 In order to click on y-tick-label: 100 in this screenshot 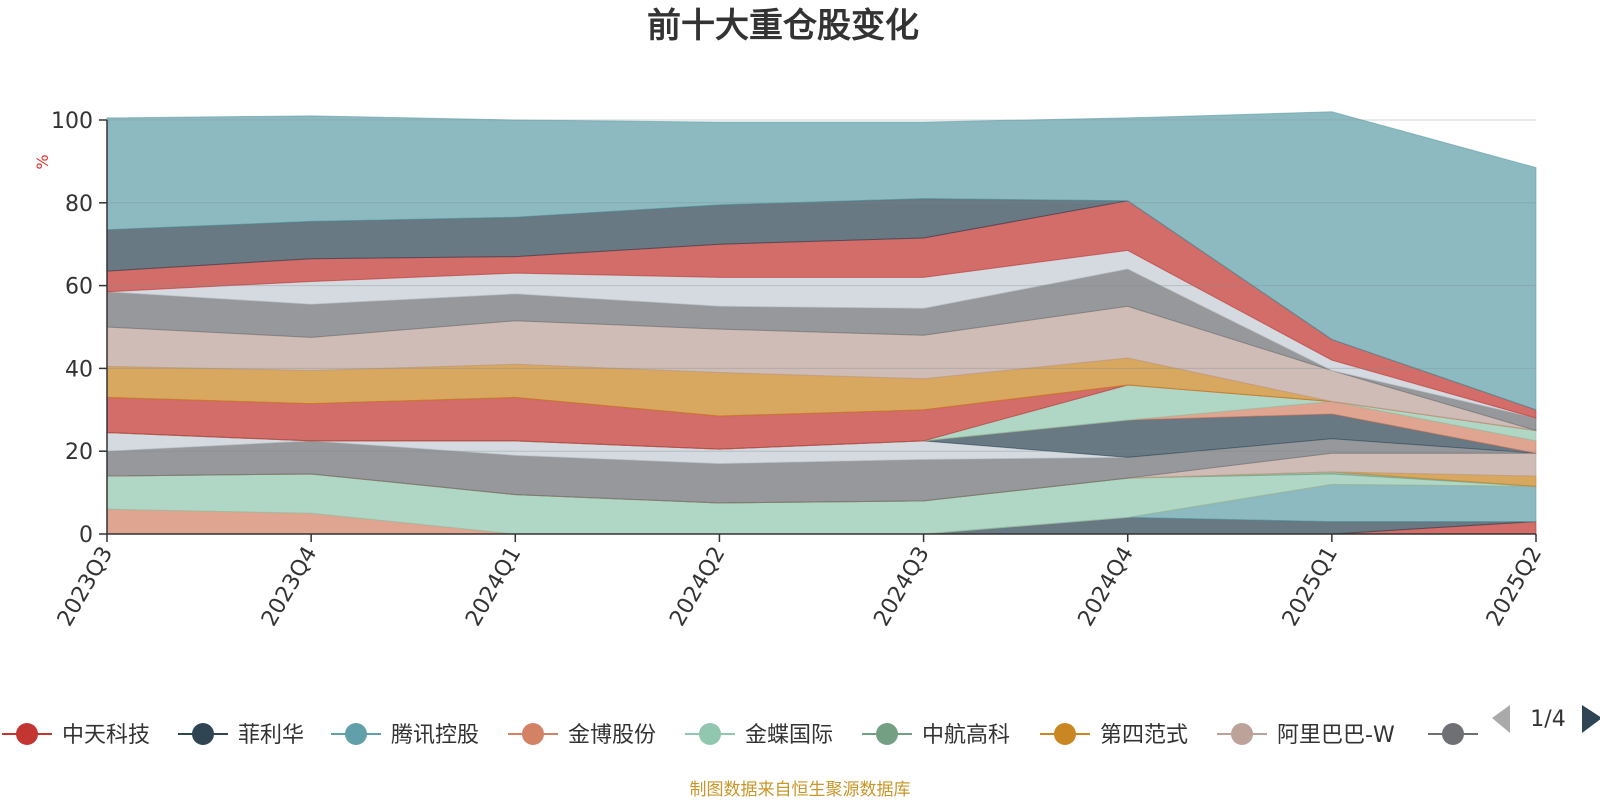, I will do `click(72, 121)`.